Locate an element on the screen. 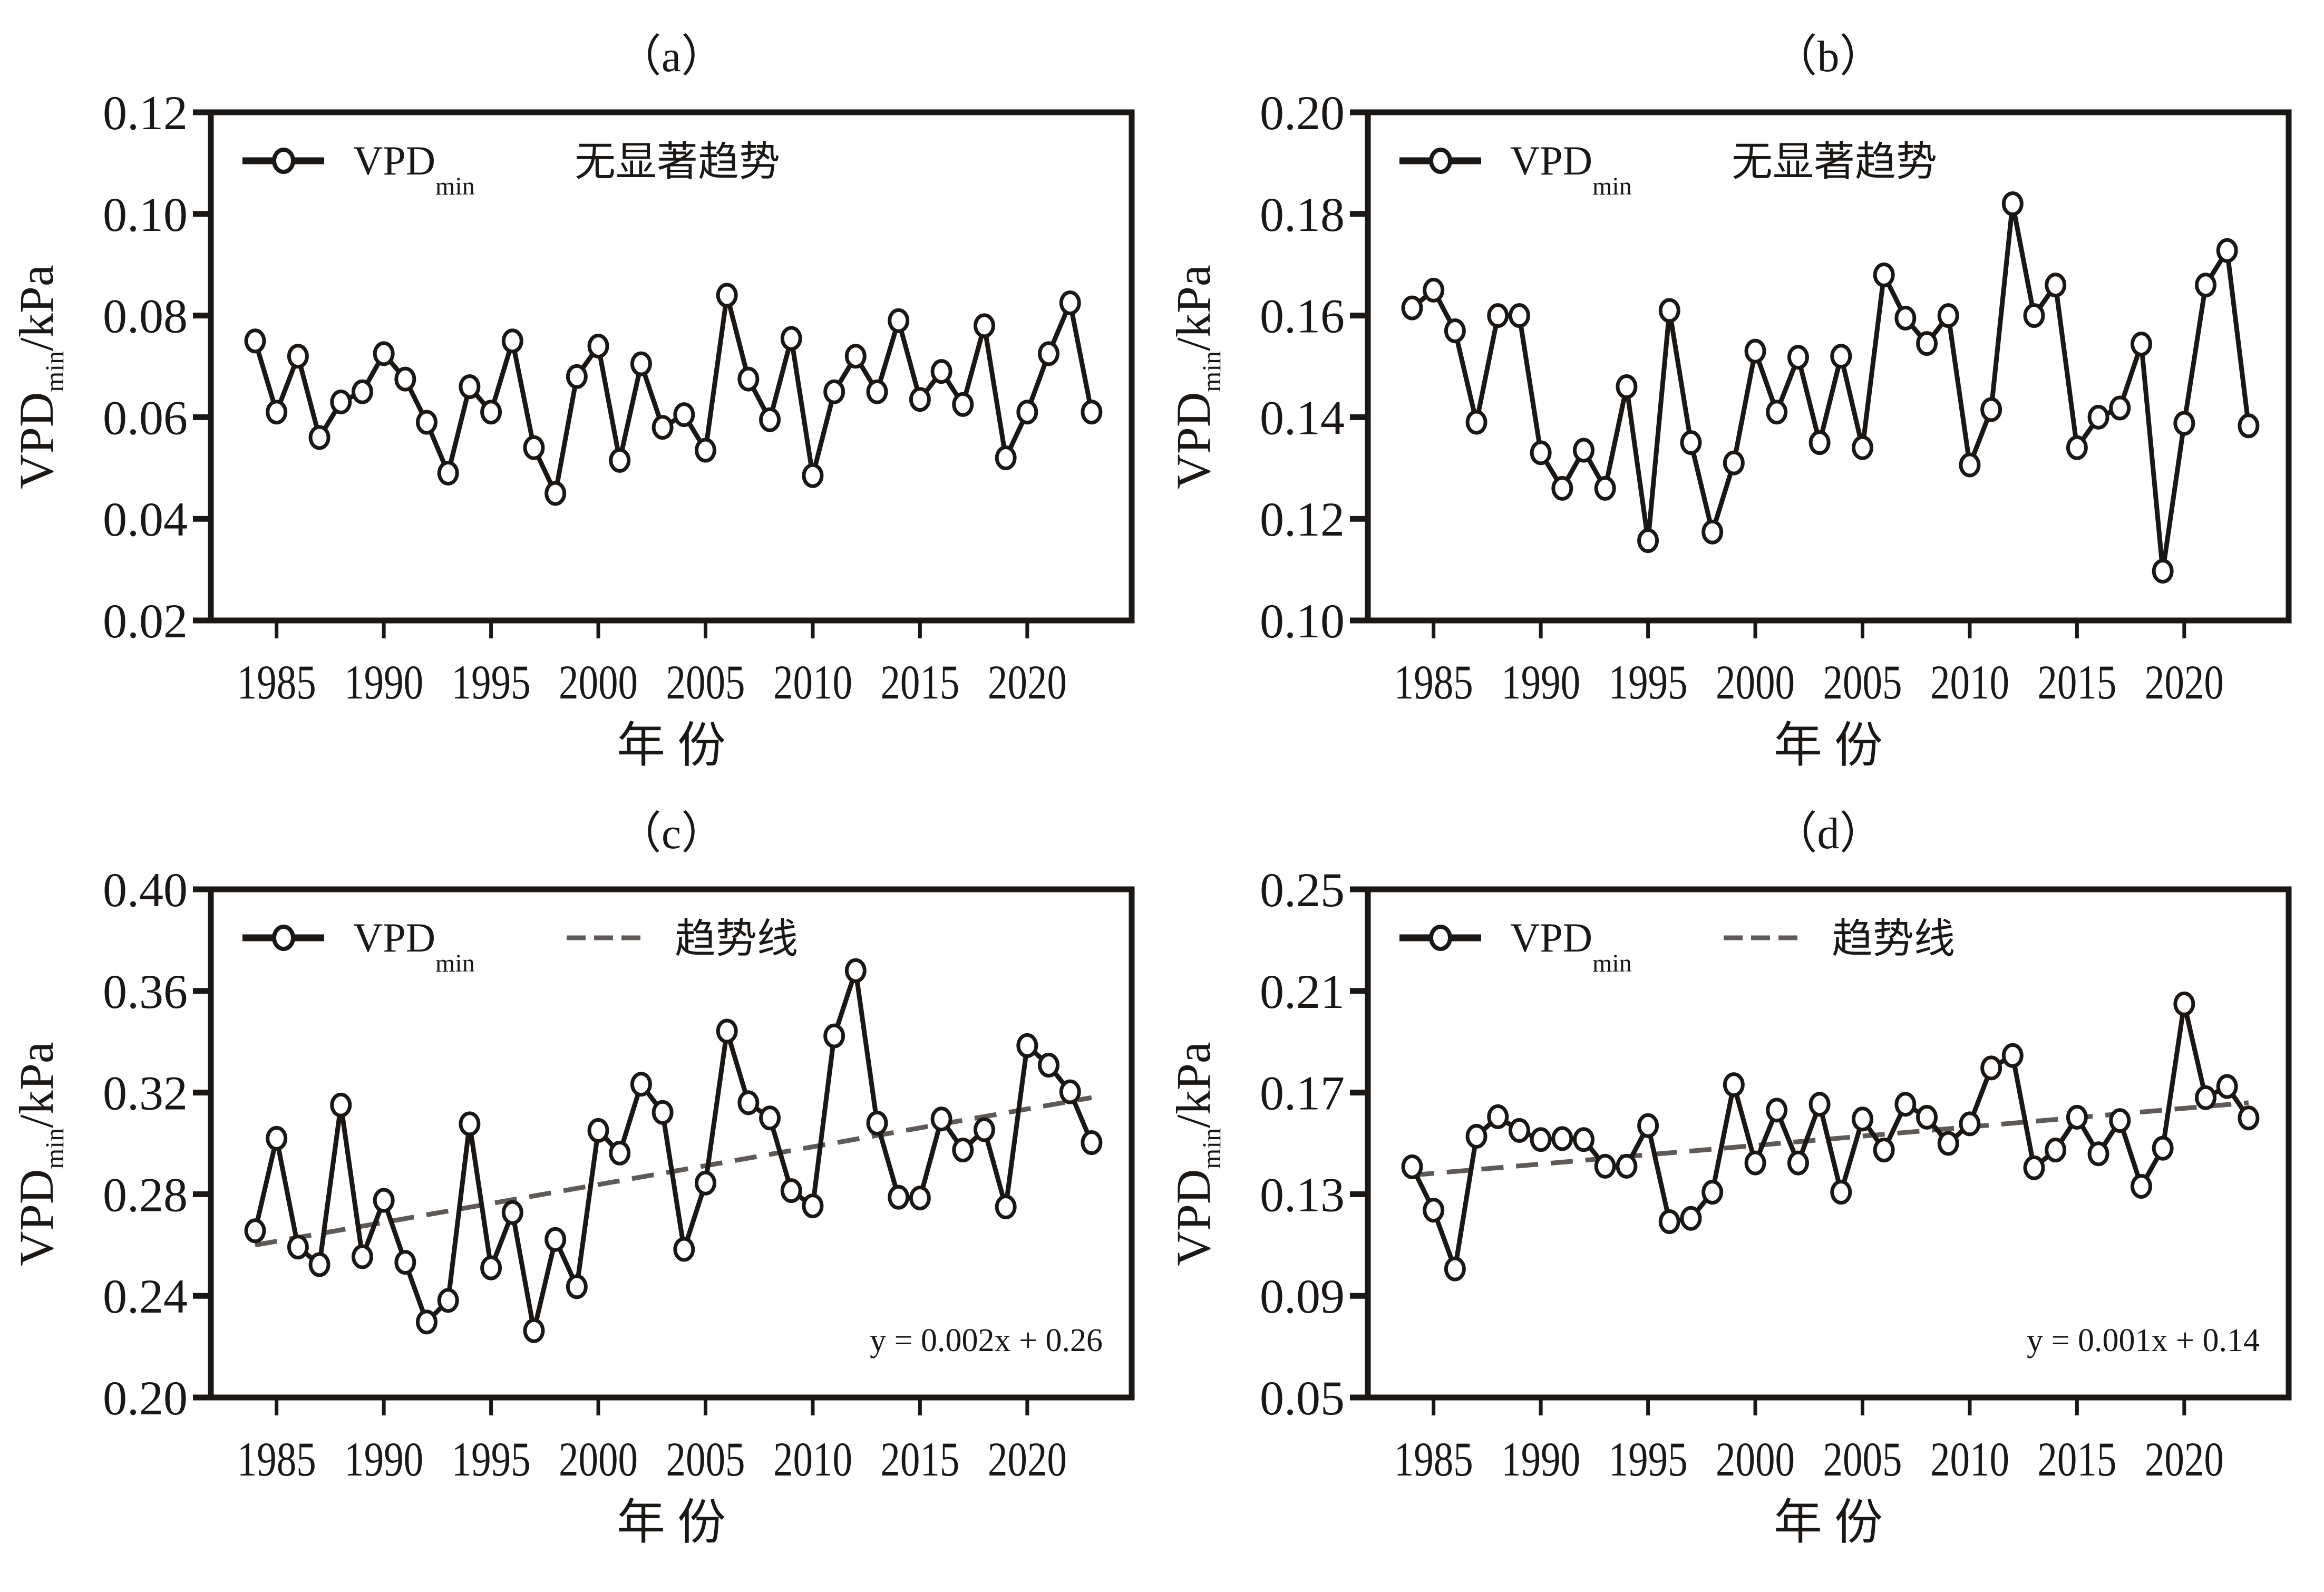 The width and height of the screenshot is (2324, 1592). y-tick-label: 0.28 is located at coordinates (145, 1195).